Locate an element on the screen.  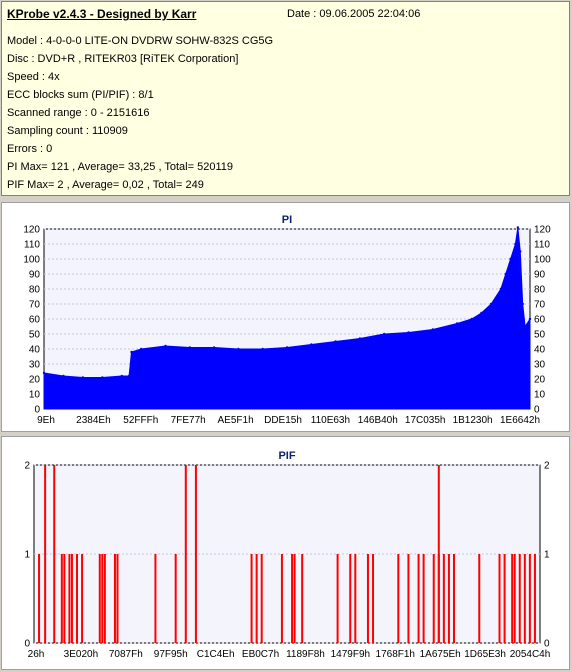
x-tick-label: 3E020h is located at coordinates (81, 654).